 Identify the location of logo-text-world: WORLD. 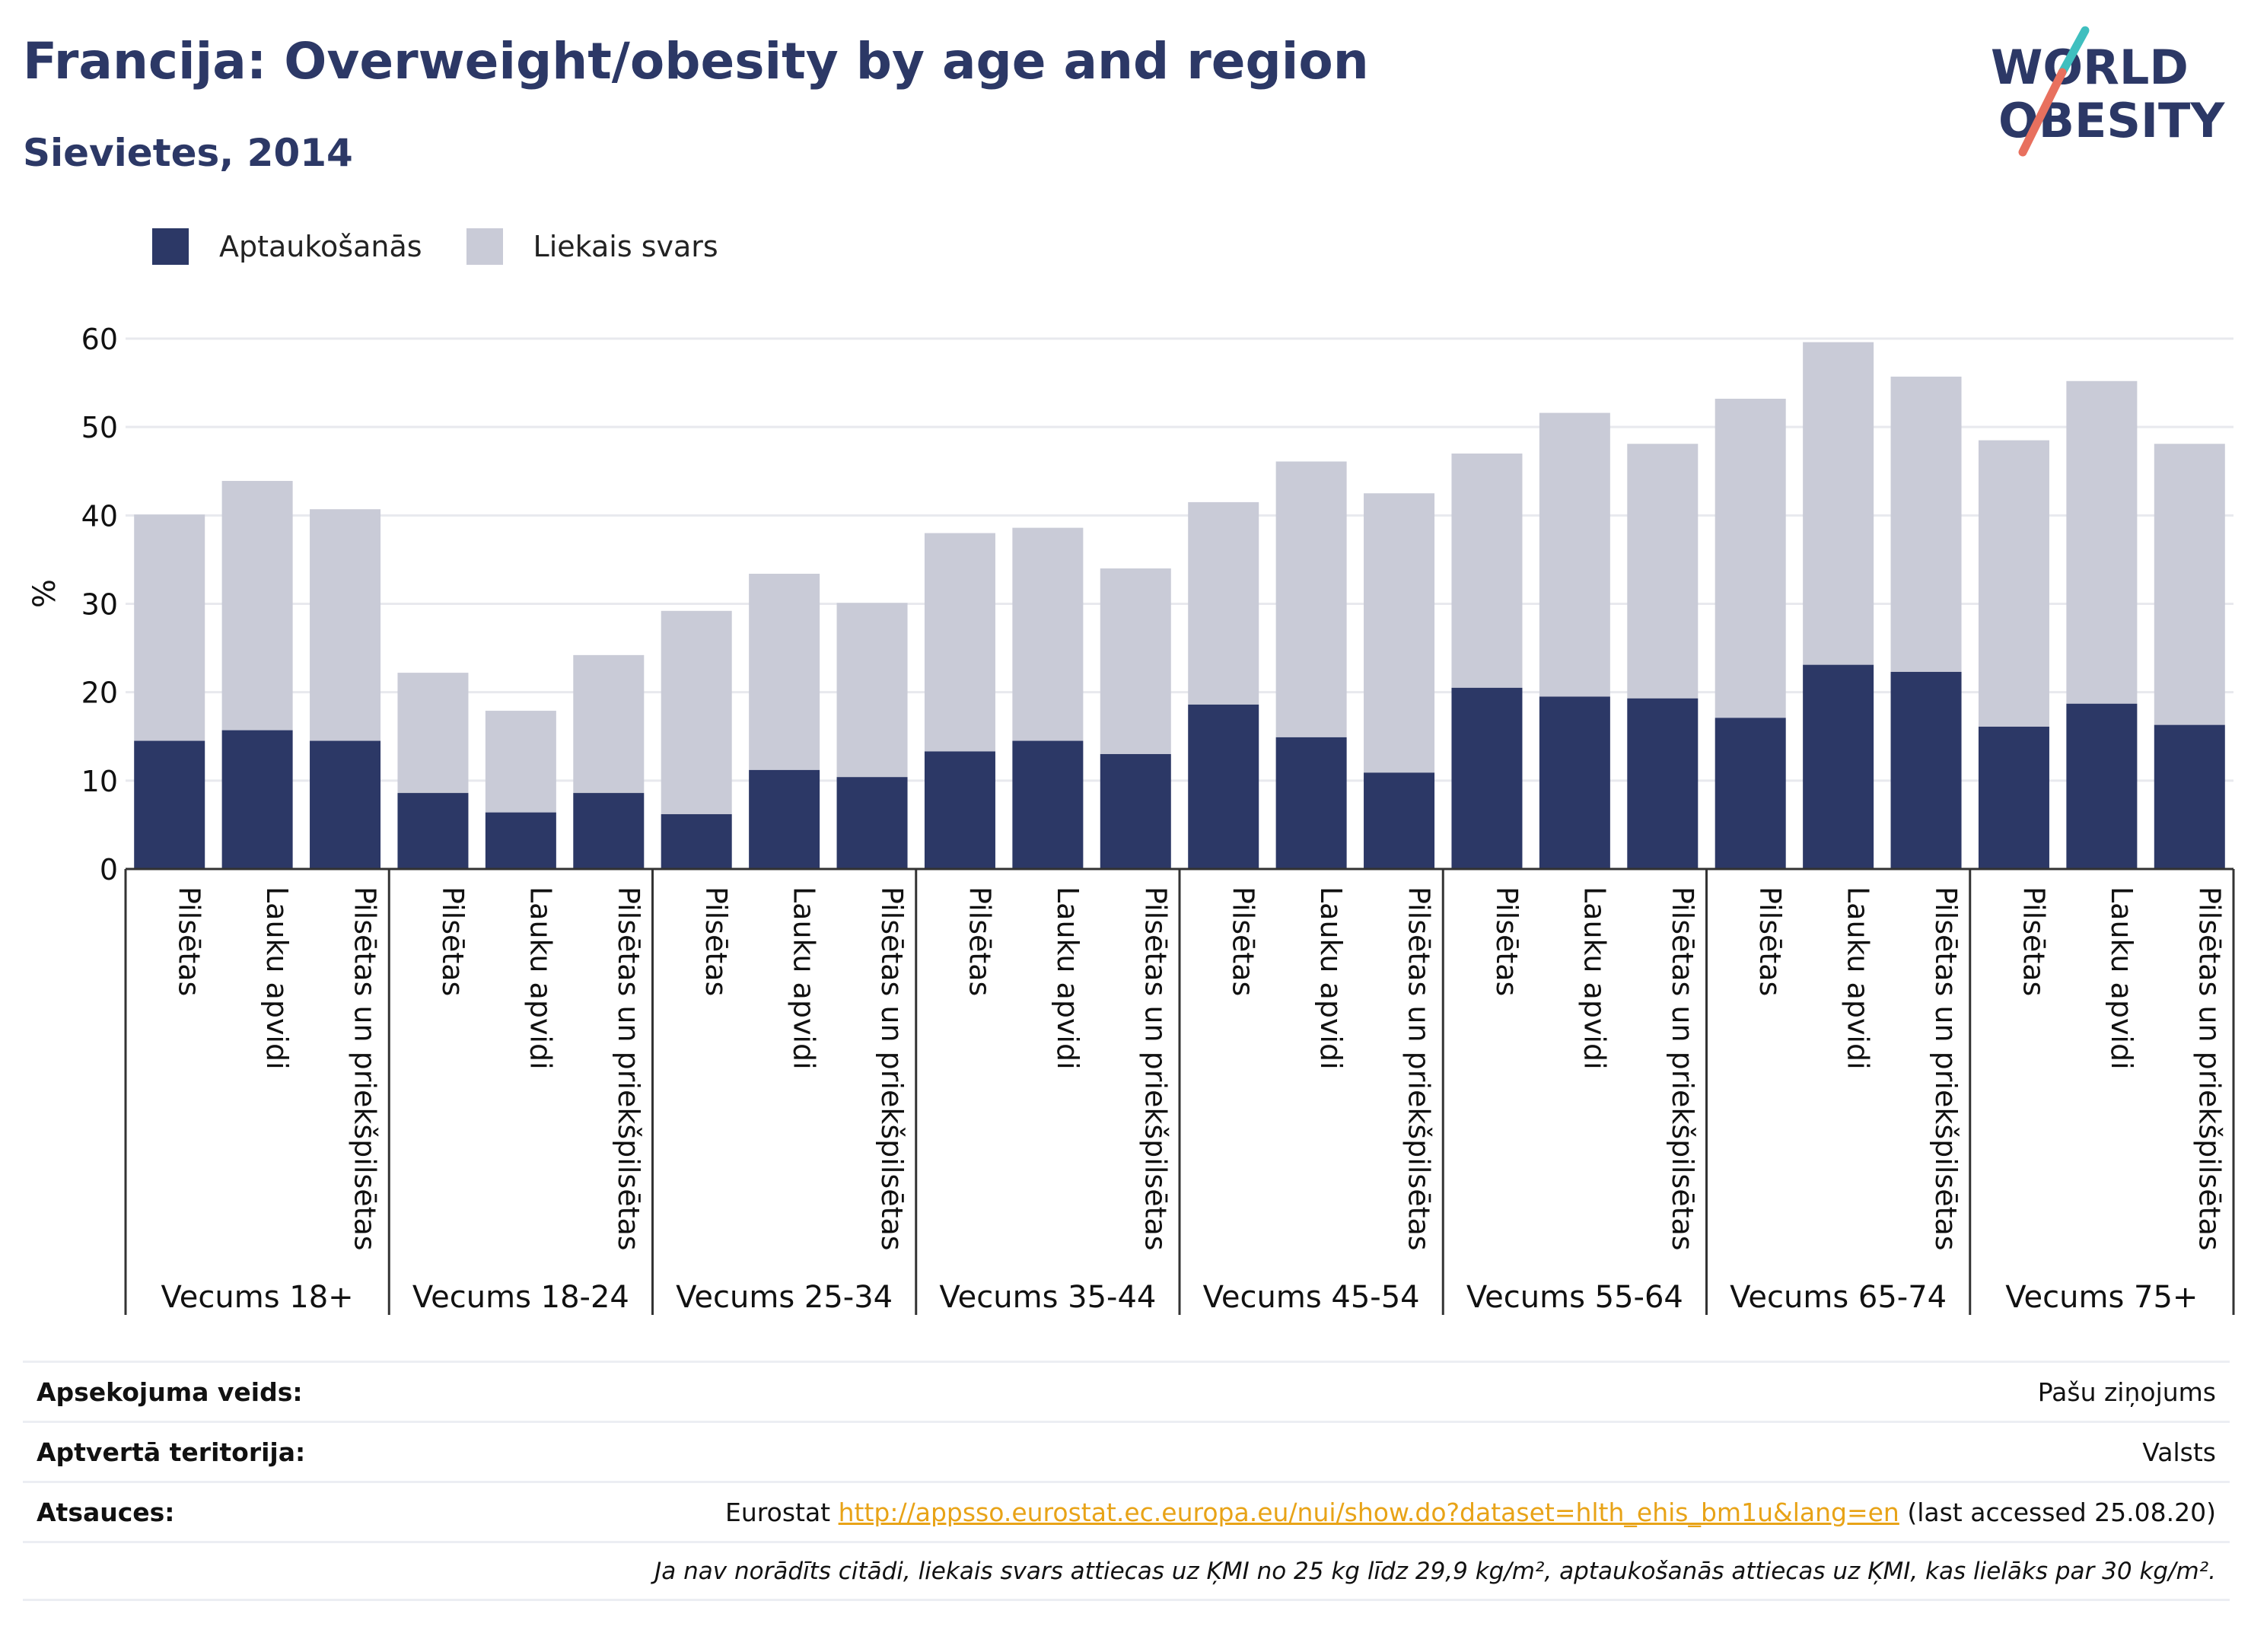
(2090, 67).